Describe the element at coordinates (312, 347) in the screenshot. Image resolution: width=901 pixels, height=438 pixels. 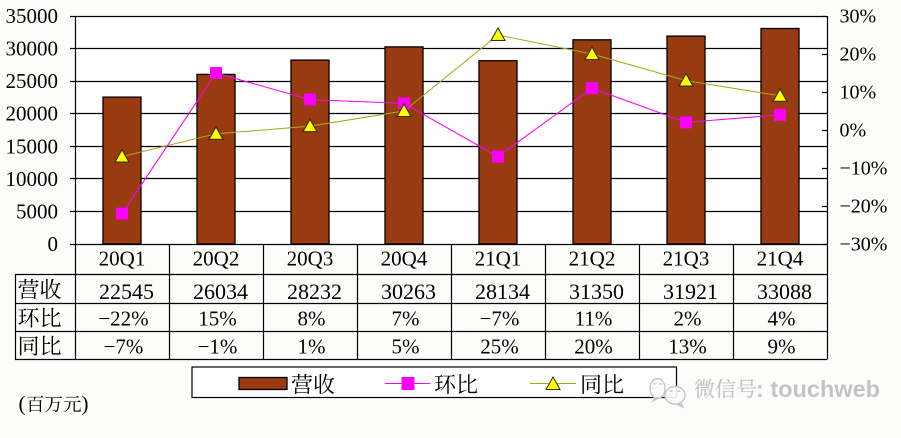
I see `svg-text: 1%` at that location.